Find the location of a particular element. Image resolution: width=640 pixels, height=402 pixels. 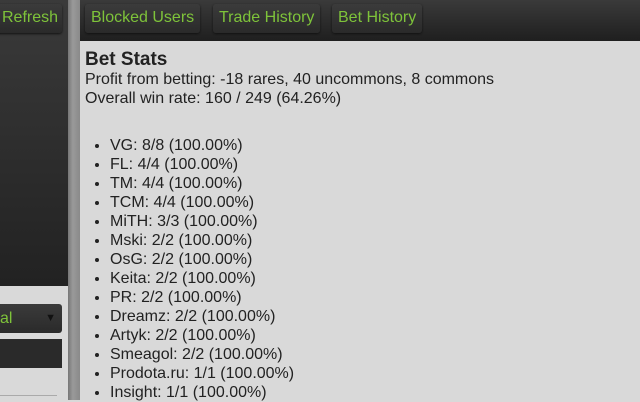

win-rate-text: Overall win rate: 160 / 249 (64.26%) is located at coordinates (213, 98).